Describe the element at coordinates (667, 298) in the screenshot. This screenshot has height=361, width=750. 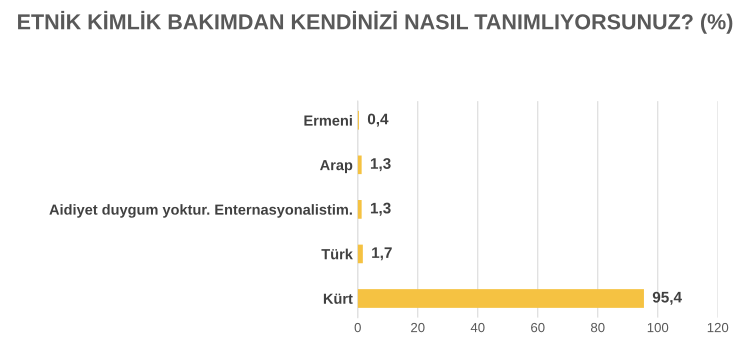
I see `data-label: 95,4` at that location.